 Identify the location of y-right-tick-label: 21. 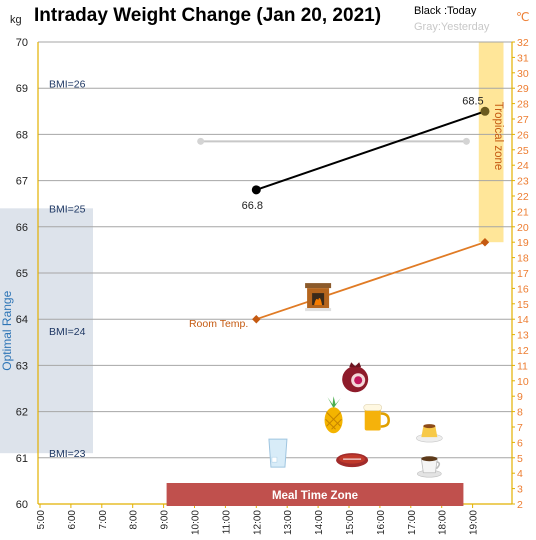
(523, 212).